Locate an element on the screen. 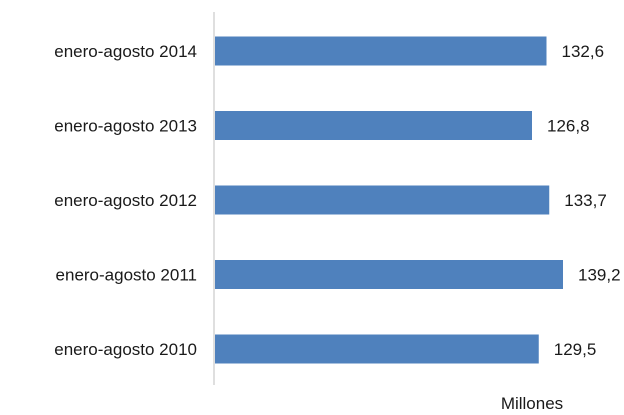  value-label-4: 139,2 is located at coordinates (599, 275).